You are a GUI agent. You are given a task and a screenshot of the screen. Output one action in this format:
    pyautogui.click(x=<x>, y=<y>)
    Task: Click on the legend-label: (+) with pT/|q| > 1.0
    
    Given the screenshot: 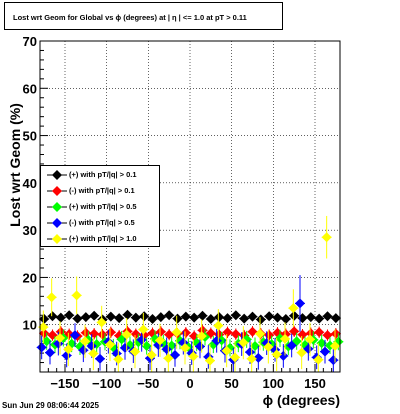 What is the action you would take?
    pyautogui.click(x=103, y=238)
    